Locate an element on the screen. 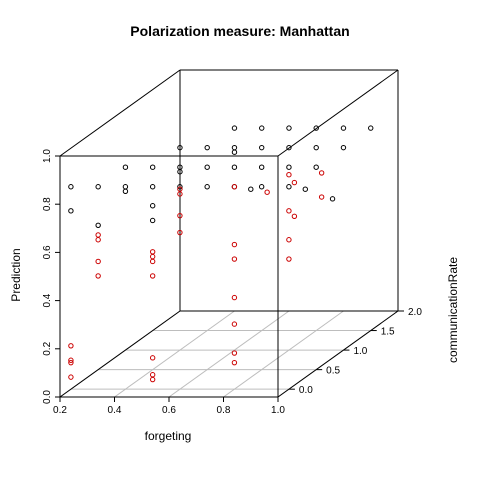 The width and height of the screenshot is (480, 480). x-axis-label: forgeting is located at coordinates (168, 436).